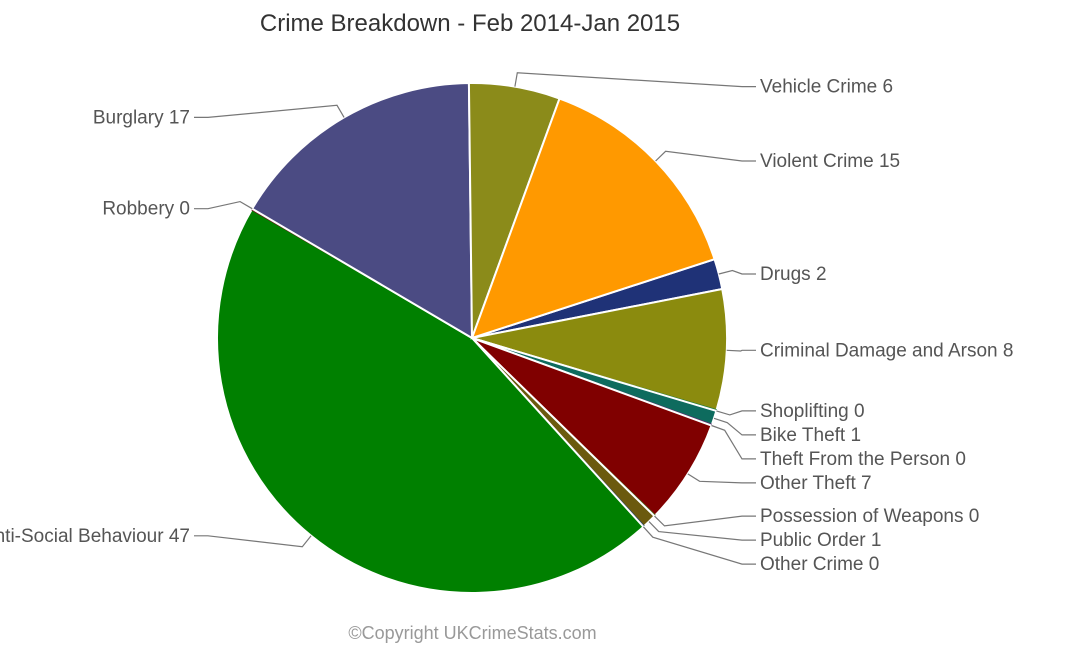 The height and width of the screenshot is (651, 1088). What do you see at coordinates (702, 531) in the screenshot?
I see `leader-line-public-order` at bounding box center [702, 531].